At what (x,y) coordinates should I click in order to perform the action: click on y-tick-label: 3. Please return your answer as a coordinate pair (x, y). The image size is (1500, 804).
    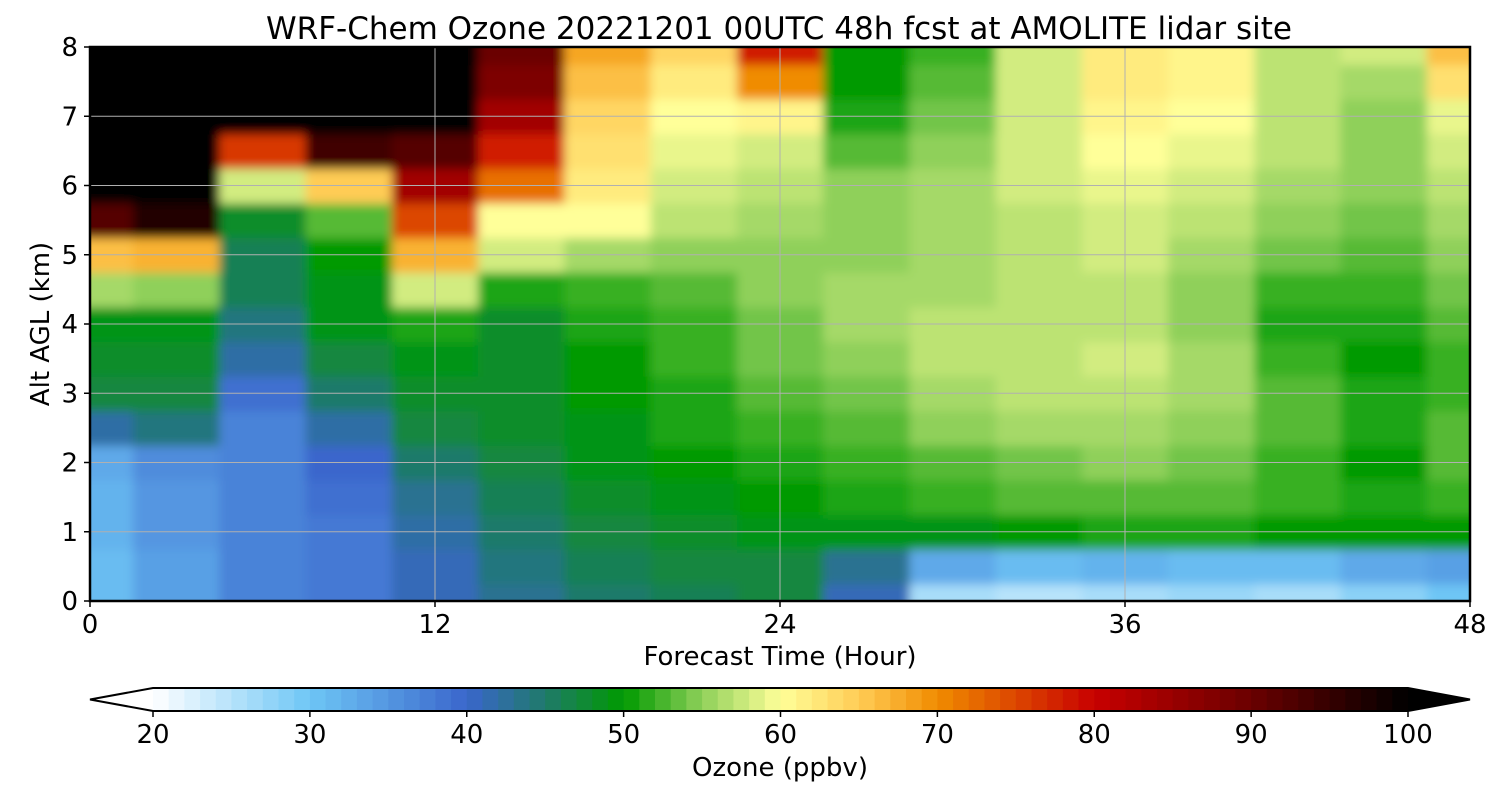
    Looking at the image, I should click on (69, 394).